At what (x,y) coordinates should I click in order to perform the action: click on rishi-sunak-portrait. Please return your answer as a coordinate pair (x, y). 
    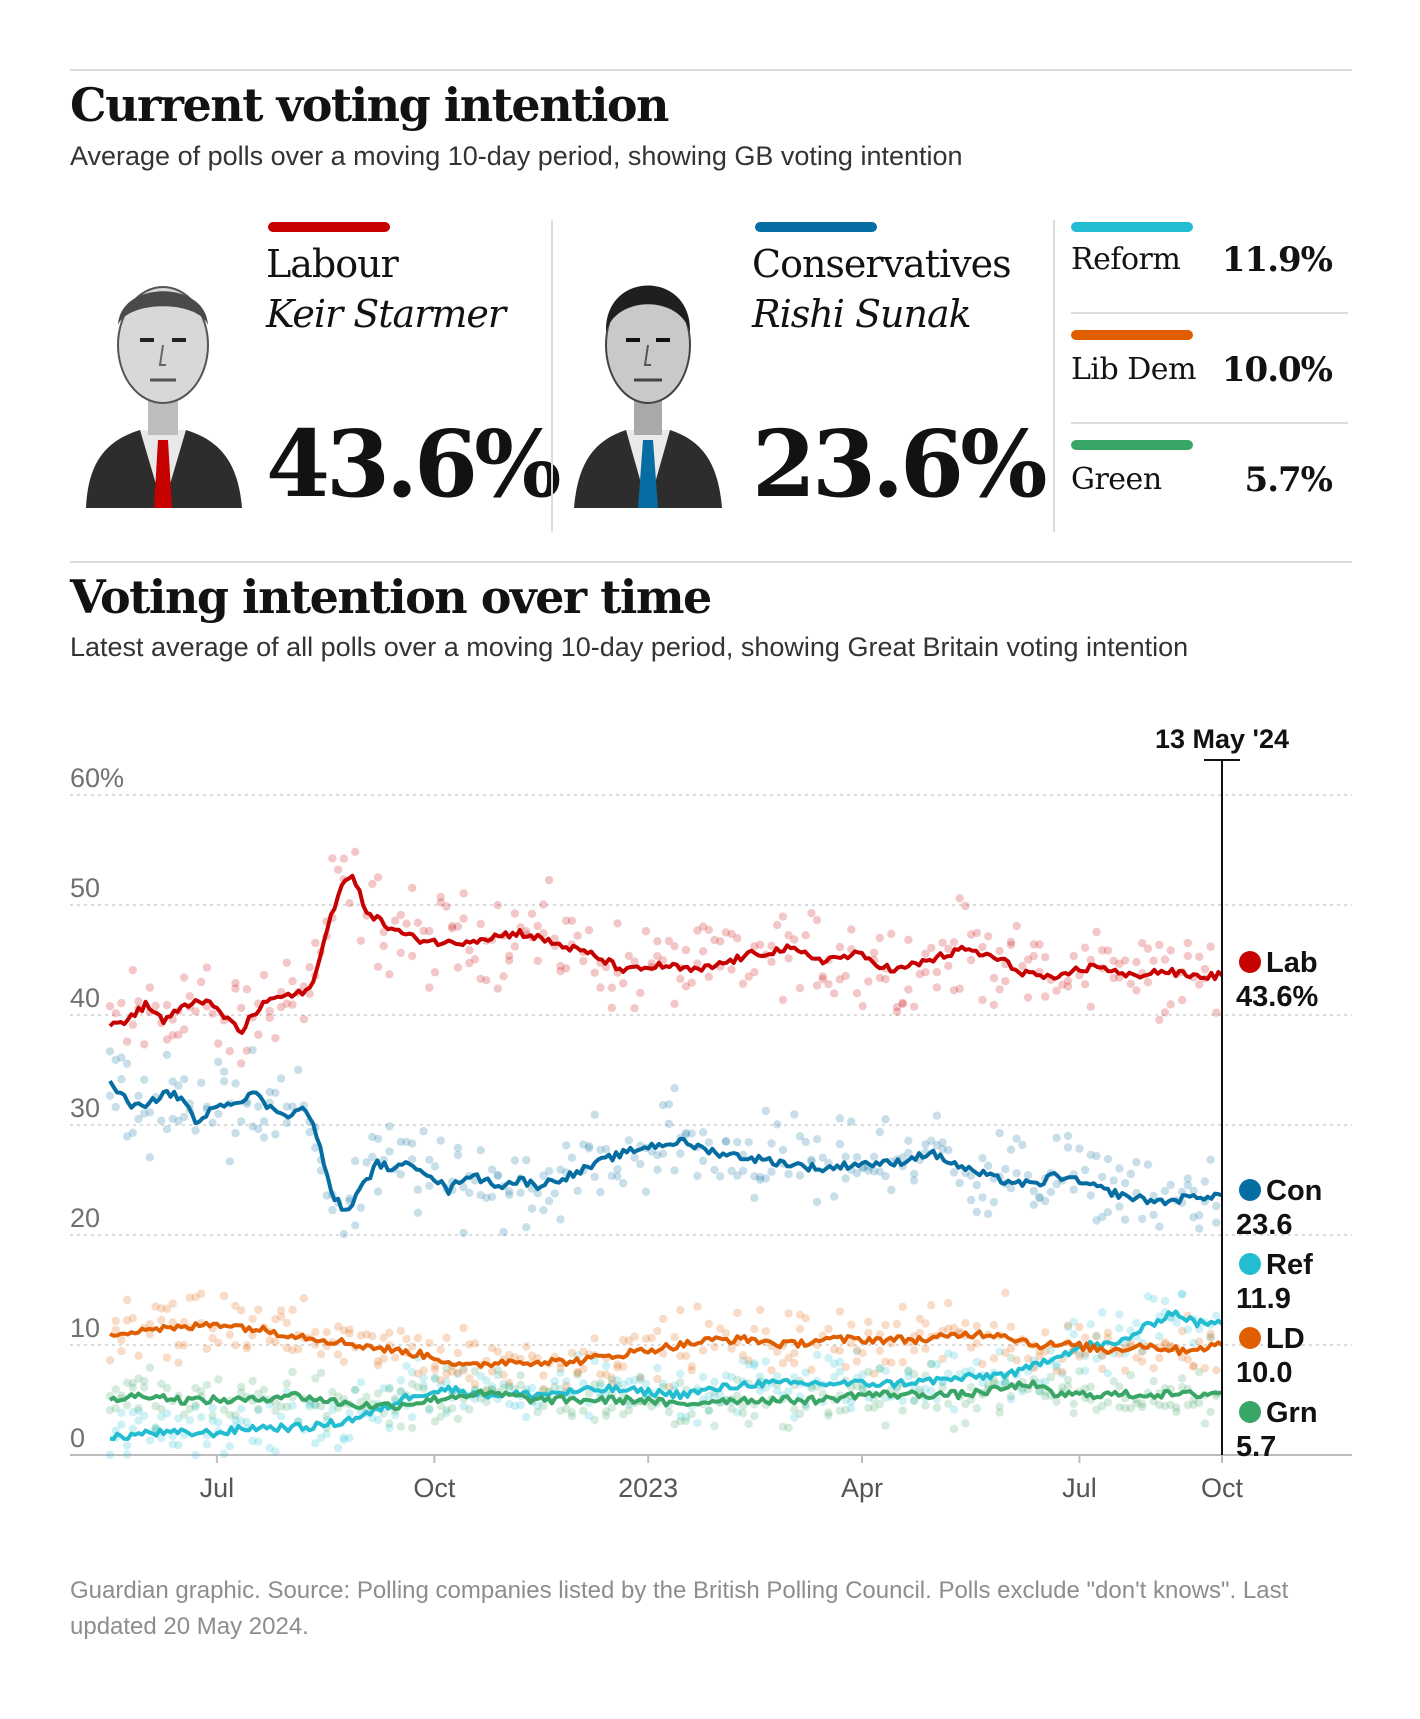
    Looking at the image, I should click on (648, 396).